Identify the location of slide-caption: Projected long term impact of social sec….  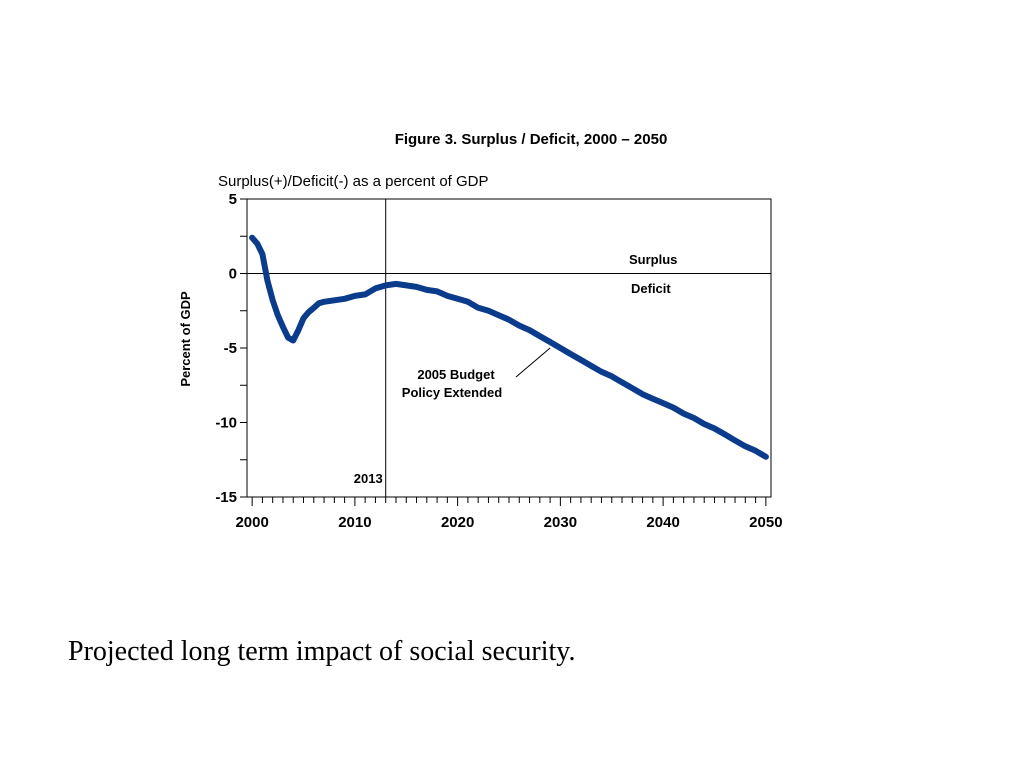
(322, 651).